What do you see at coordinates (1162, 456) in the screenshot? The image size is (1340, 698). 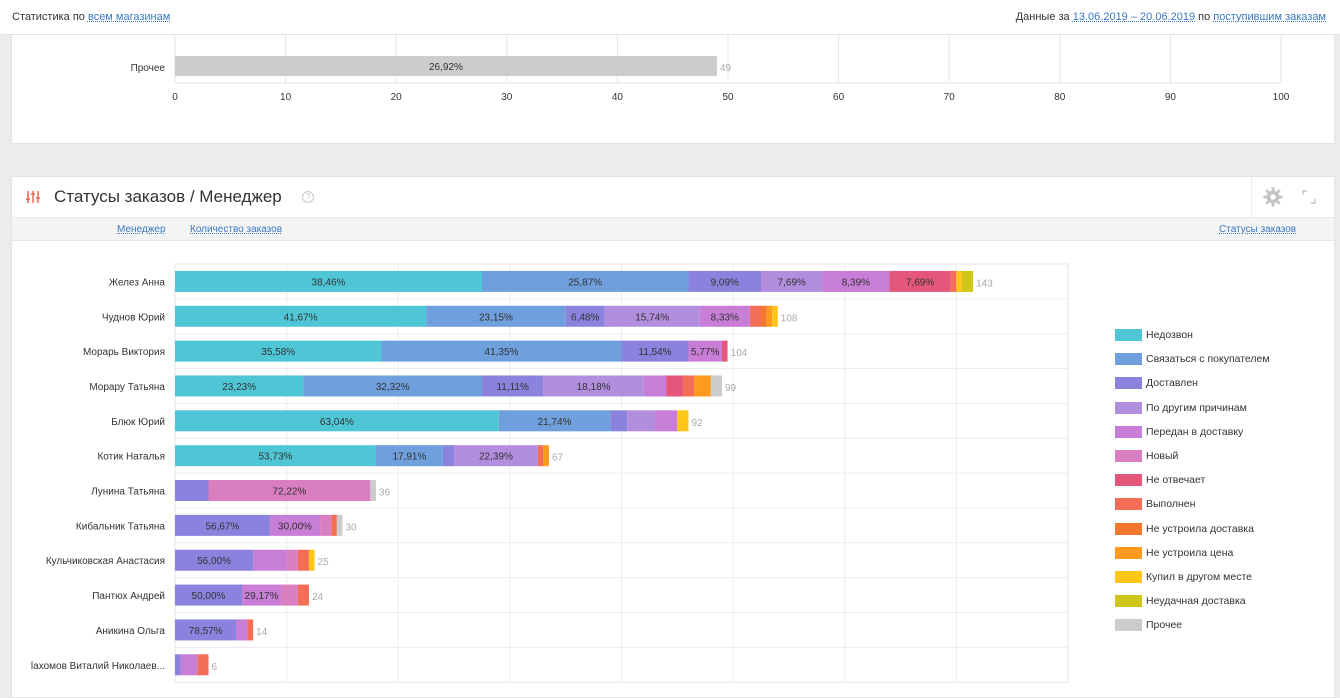 I see `legend-label: Новый` at bounding box center [1162, 456].